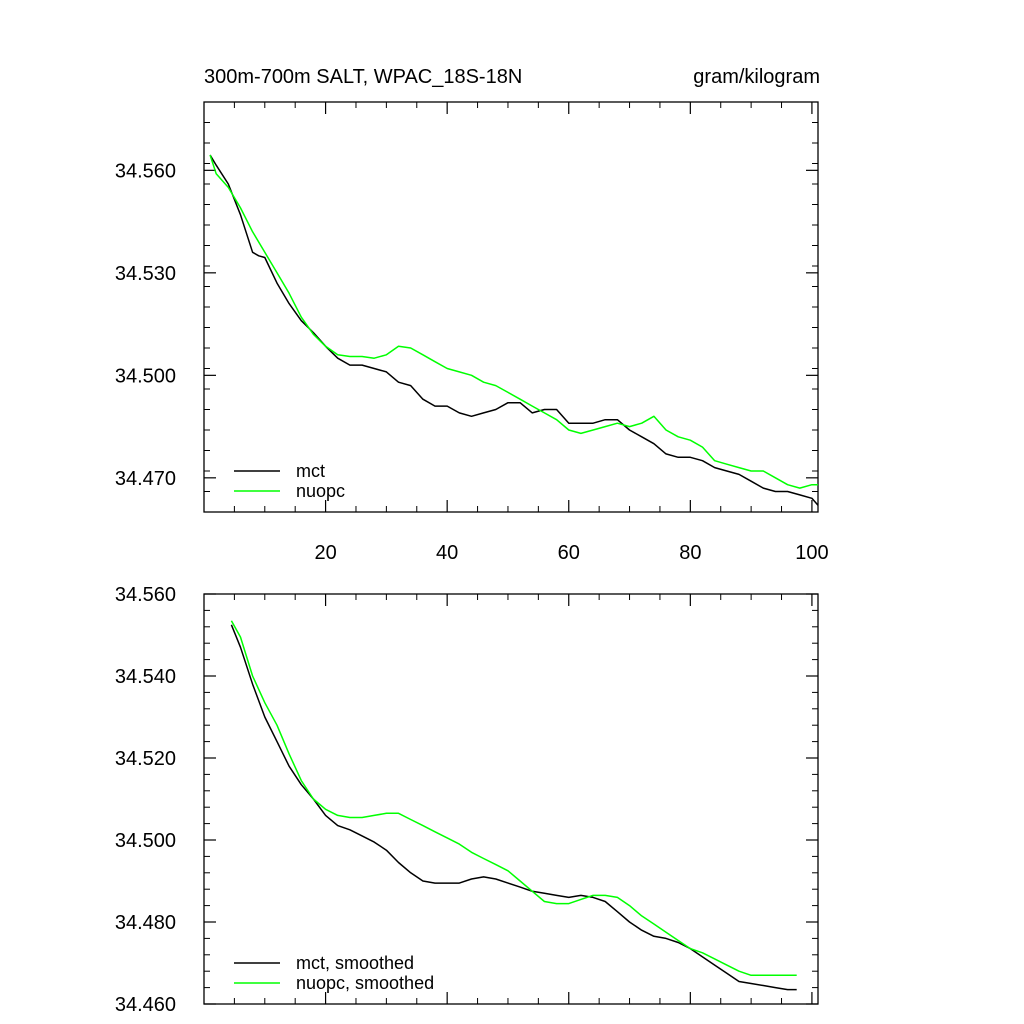  Describe the element at coordinates (145, 759) in the screenshot. I see `y-tick-label: 34.520` at that location.